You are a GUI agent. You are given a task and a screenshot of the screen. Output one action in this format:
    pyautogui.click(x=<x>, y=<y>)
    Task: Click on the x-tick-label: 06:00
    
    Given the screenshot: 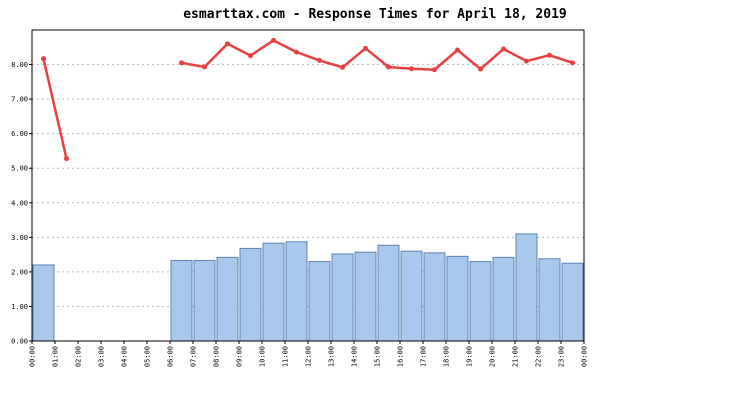 What is the action you would take?
    pyautogui.click(x=171, y=356)
    